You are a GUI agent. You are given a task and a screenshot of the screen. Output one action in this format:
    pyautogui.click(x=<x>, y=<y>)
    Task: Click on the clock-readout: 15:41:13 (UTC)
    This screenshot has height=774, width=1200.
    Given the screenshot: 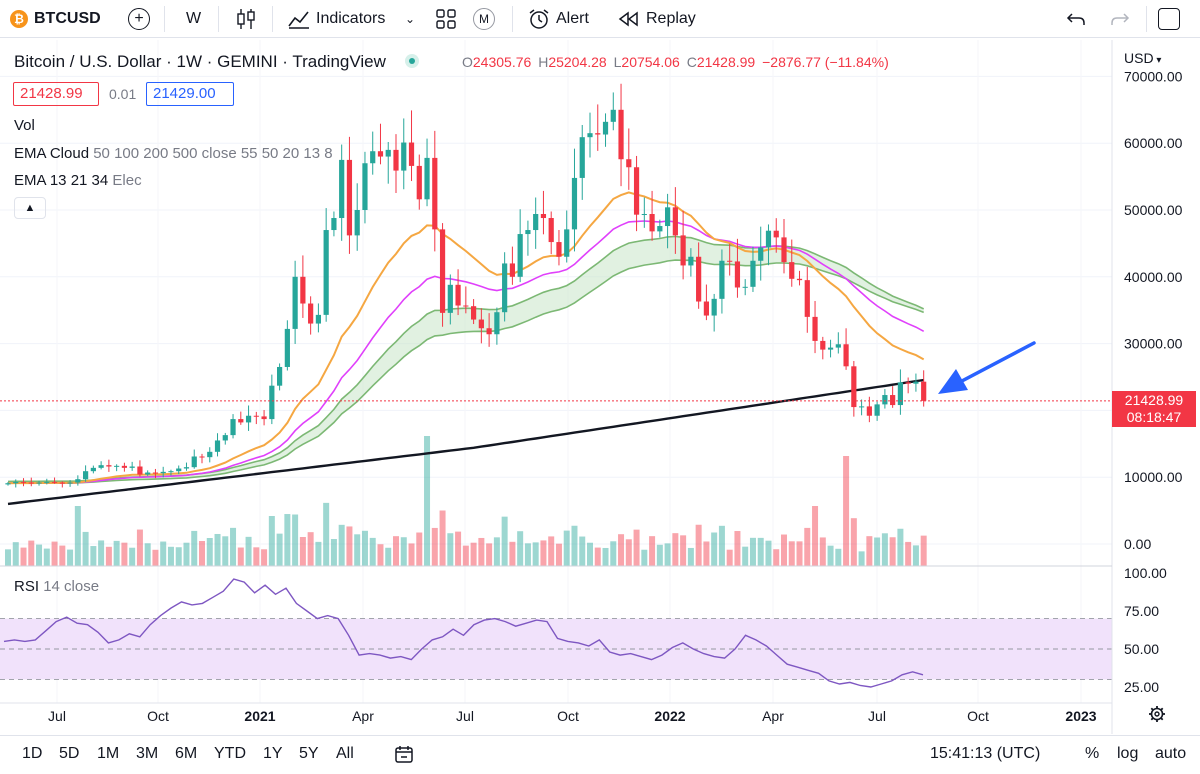 What is the action you would take?
    pyautogui.click(x=985, y=753)
    